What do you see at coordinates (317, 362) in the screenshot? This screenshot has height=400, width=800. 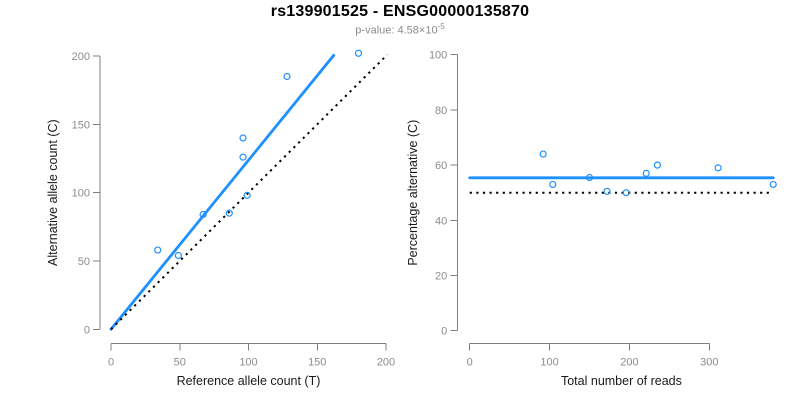 I see `x-tick-label: 150` at bounding box center [317, 362].